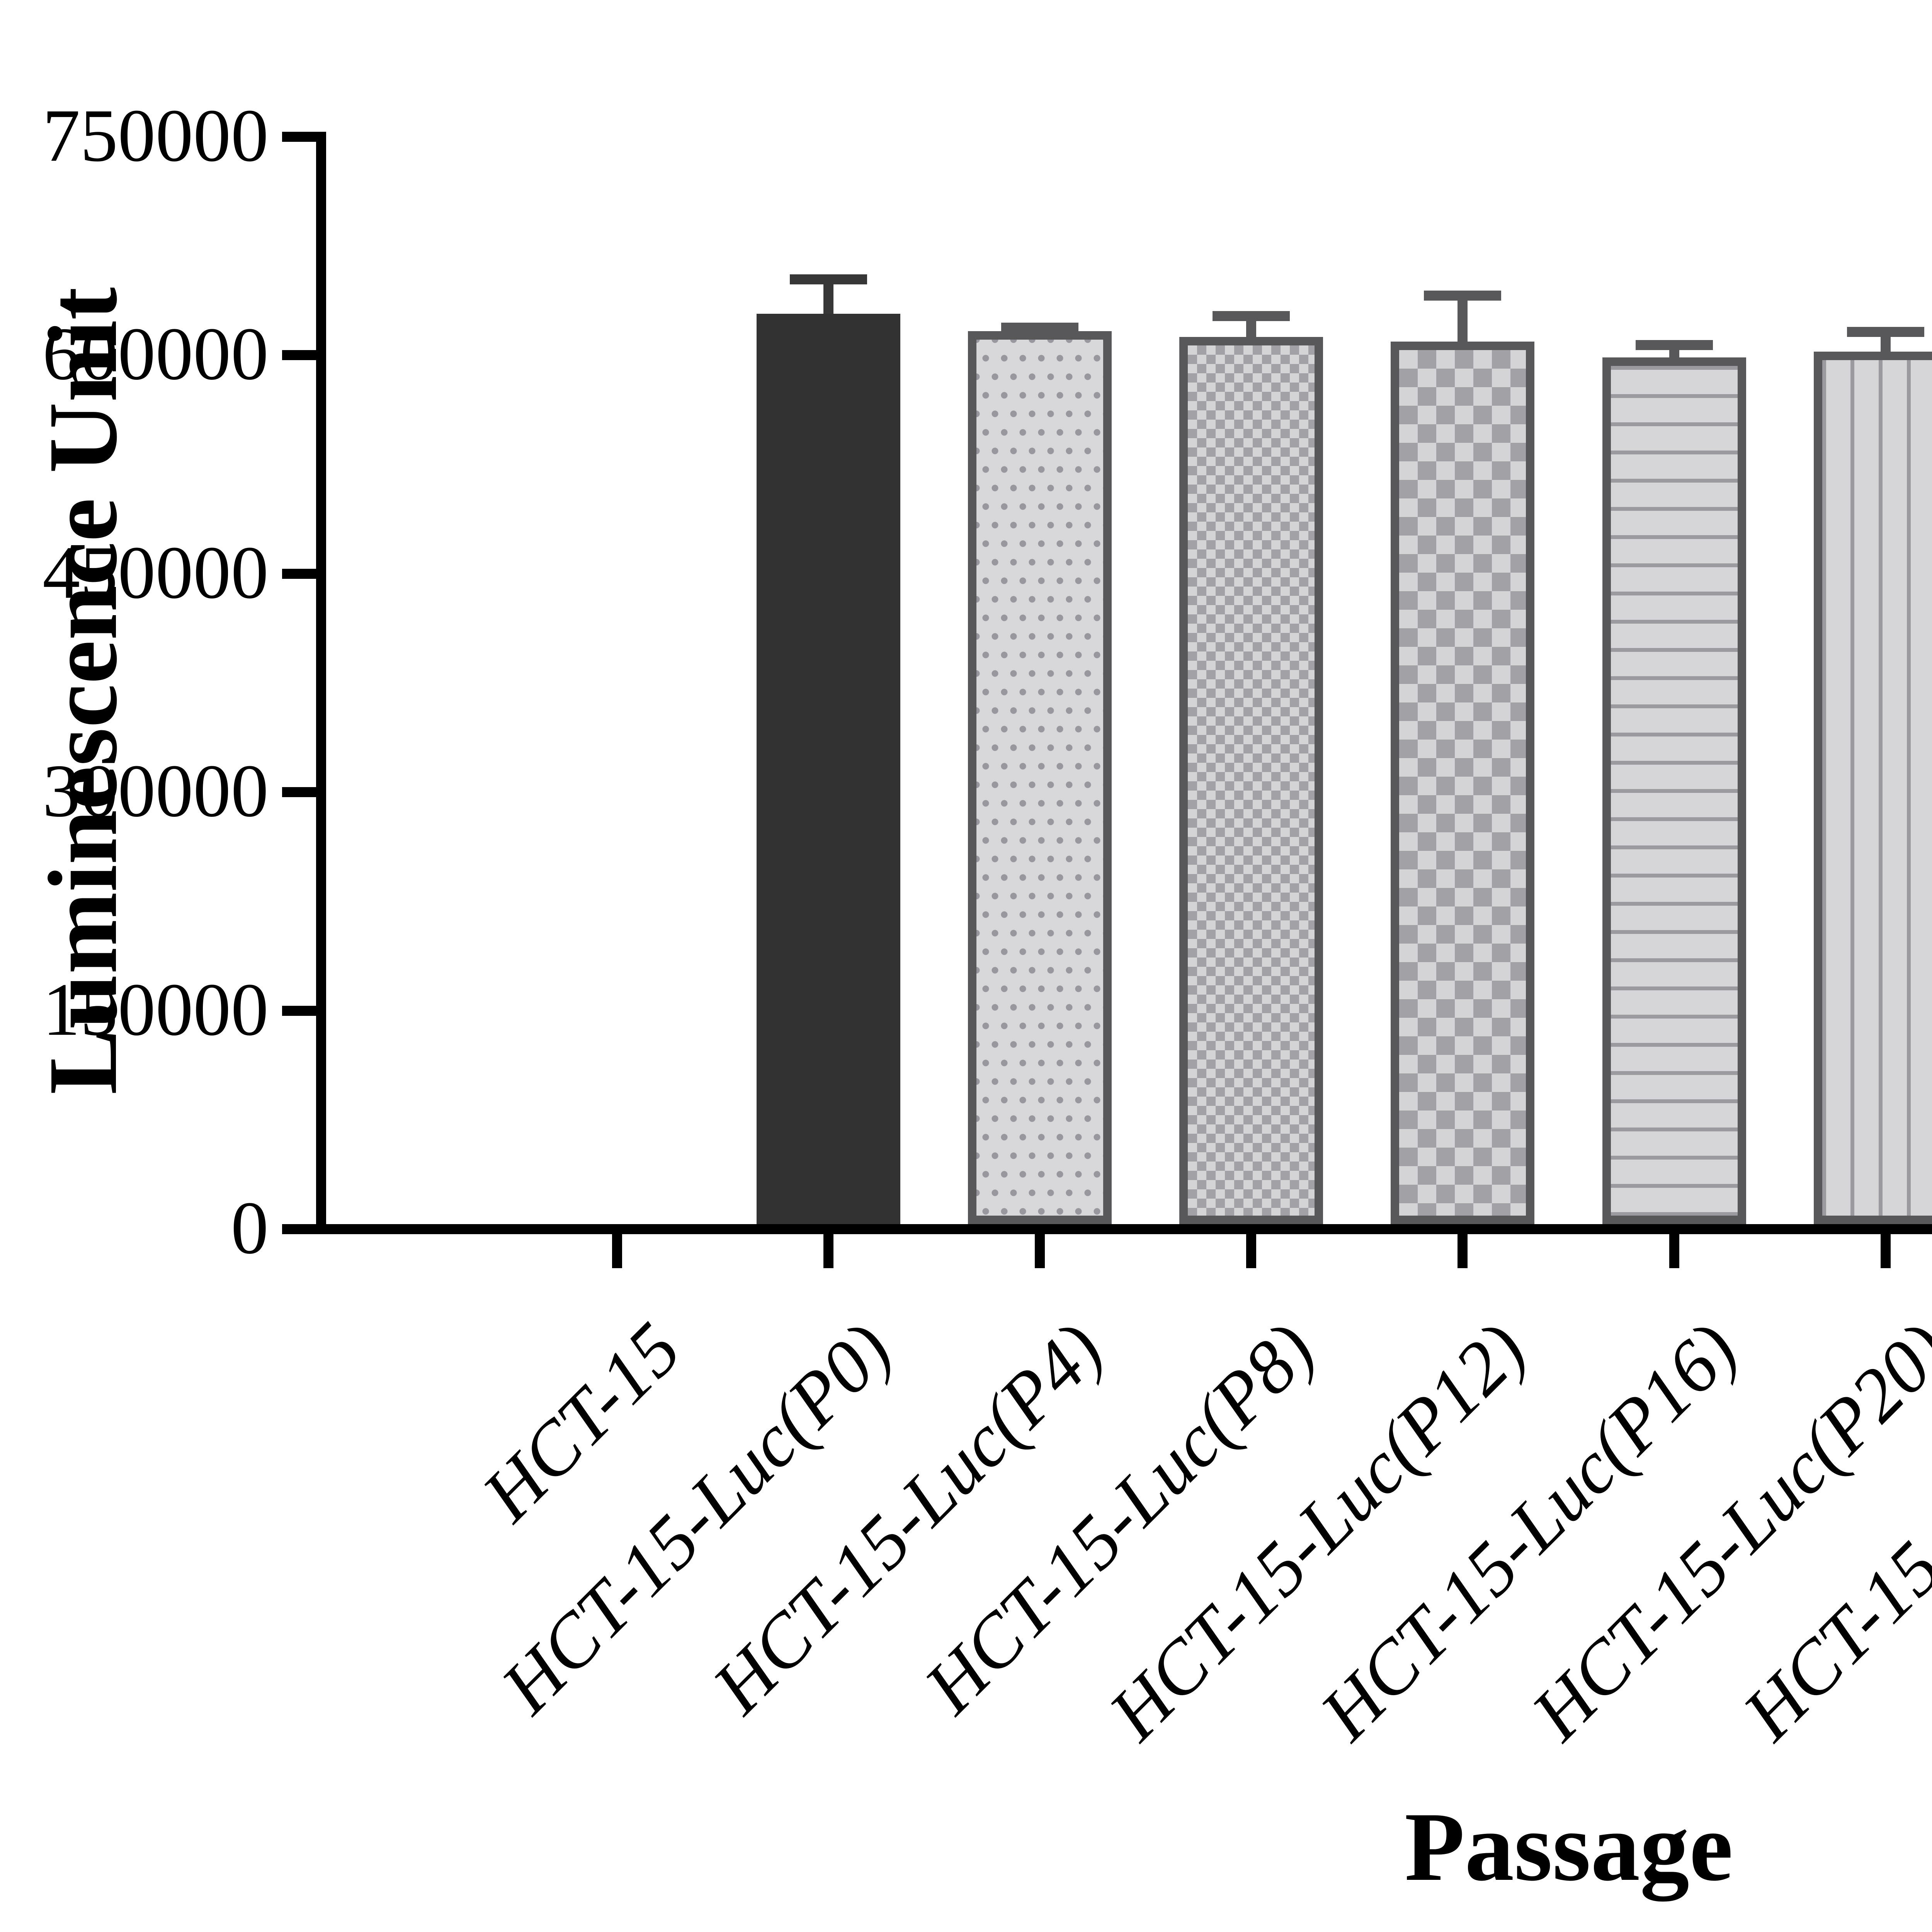 The width and height of the screenshot is (1932, 1932). I want to click on bar-HCT-15-Luc(P4), so click(1040, 777).